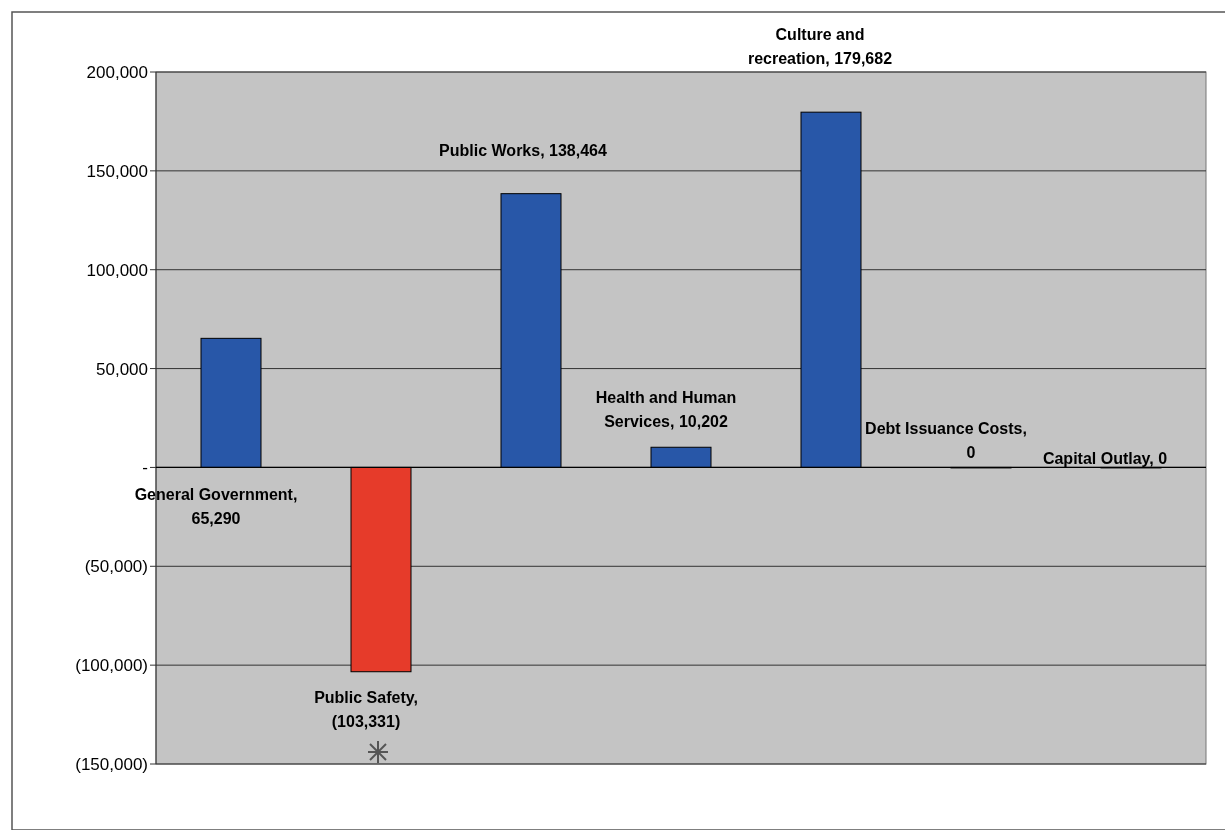  Describe the element at coordinates (216, 506) in the screenshot. I see `data-label: General Government, 65,290` at that location.